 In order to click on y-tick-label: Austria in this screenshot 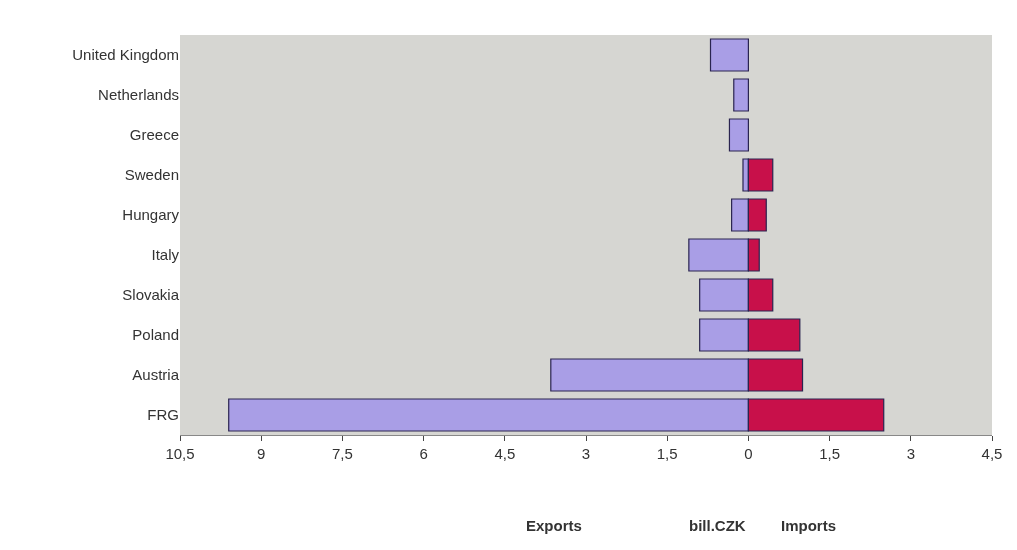, I will do `click(156, 375)`.